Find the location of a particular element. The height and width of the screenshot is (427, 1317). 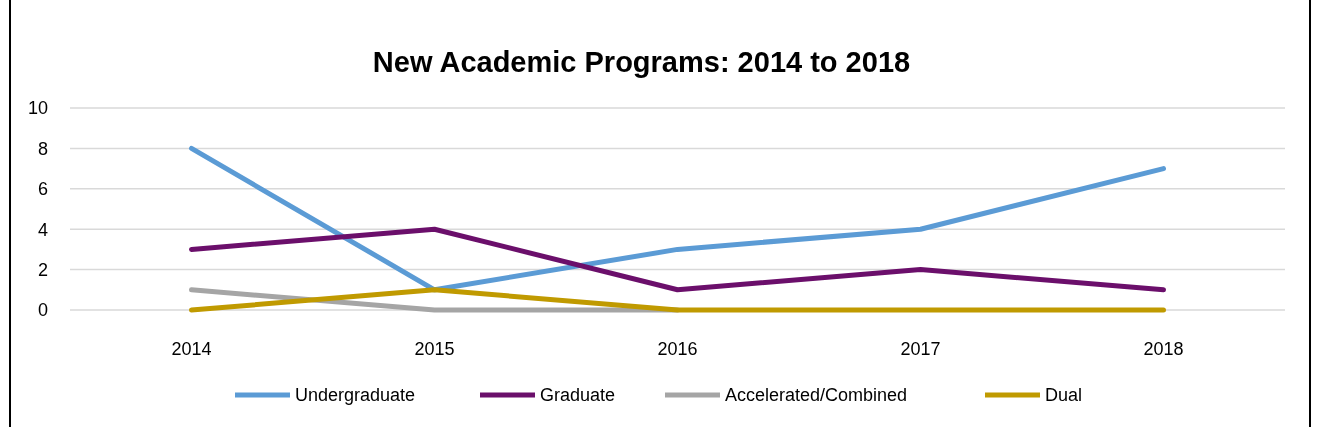

y-tick-label: 2 is located at coordinates (42, 269).